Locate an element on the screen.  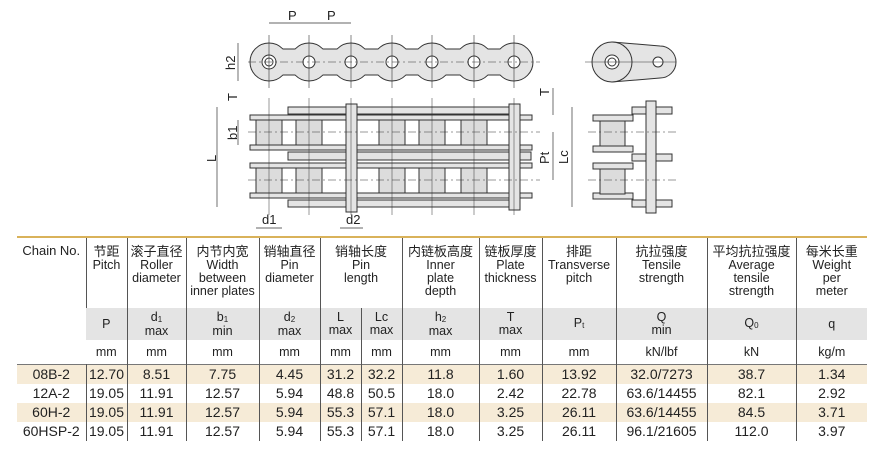
column-header-en: Pitch is located at coordinates (106, 265).